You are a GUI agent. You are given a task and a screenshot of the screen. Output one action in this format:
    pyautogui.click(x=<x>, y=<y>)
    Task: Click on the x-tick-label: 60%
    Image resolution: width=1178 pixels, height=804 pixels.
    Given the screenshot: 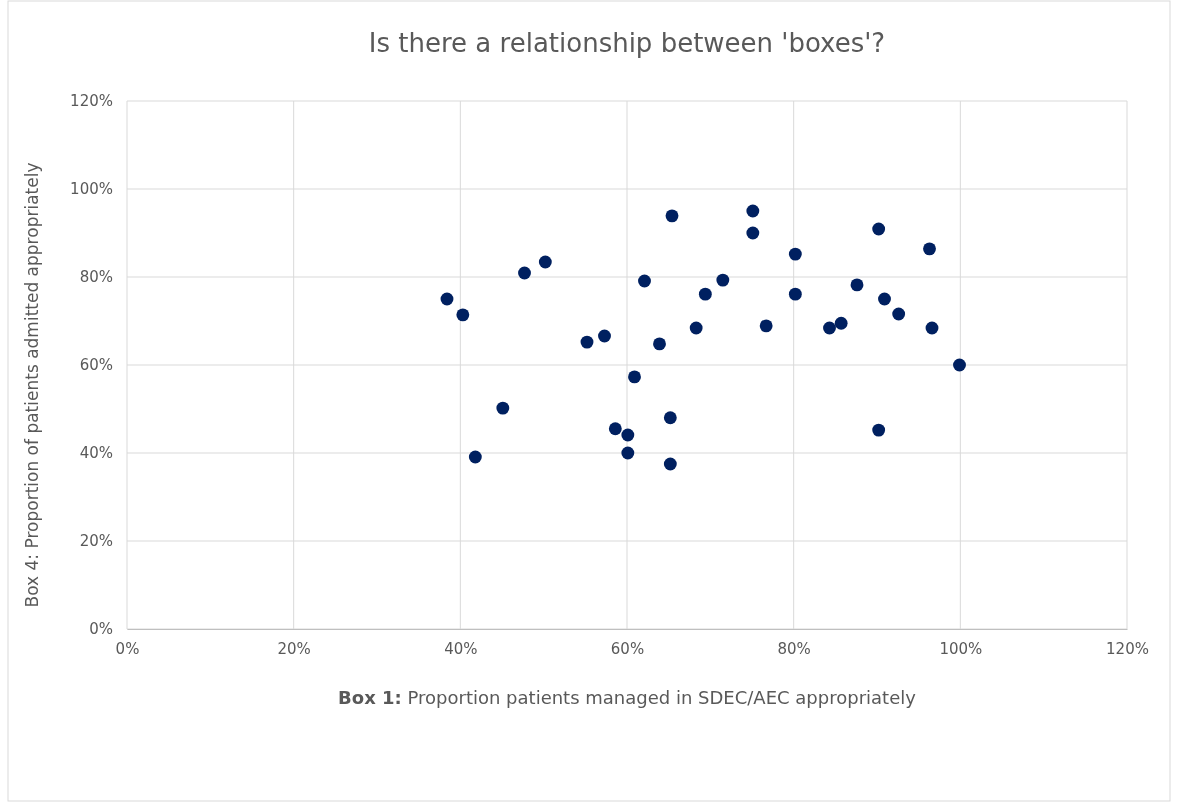 What is the action you would take?
    pyautogui.click(x=627, y=648)
    